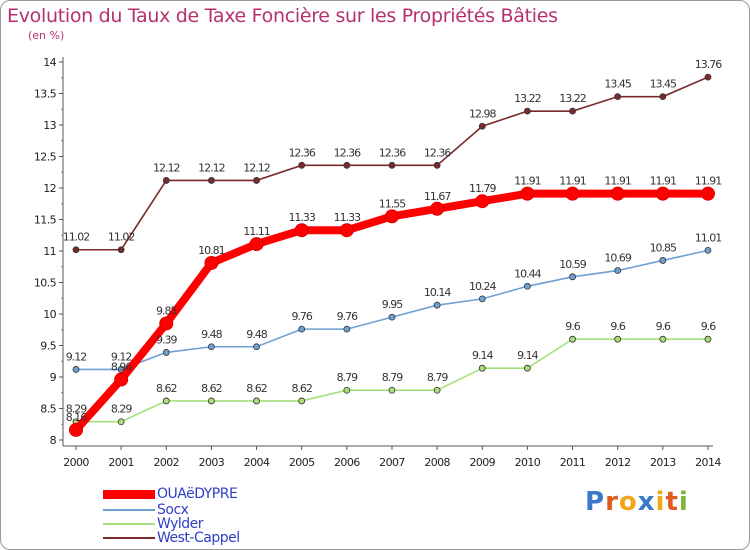  Describe the element at coordinates (46, 35) in the screenshot. I see `unit-label: (en %)` at that location.